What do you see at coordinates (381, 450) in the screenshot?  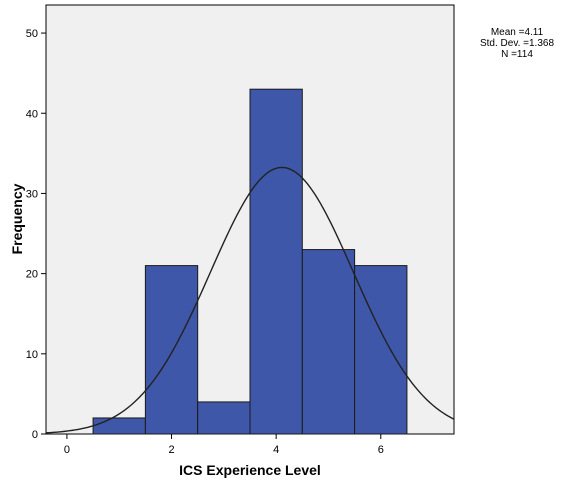 I see `x-tick-label: 6` at bounding box center [381, 450].